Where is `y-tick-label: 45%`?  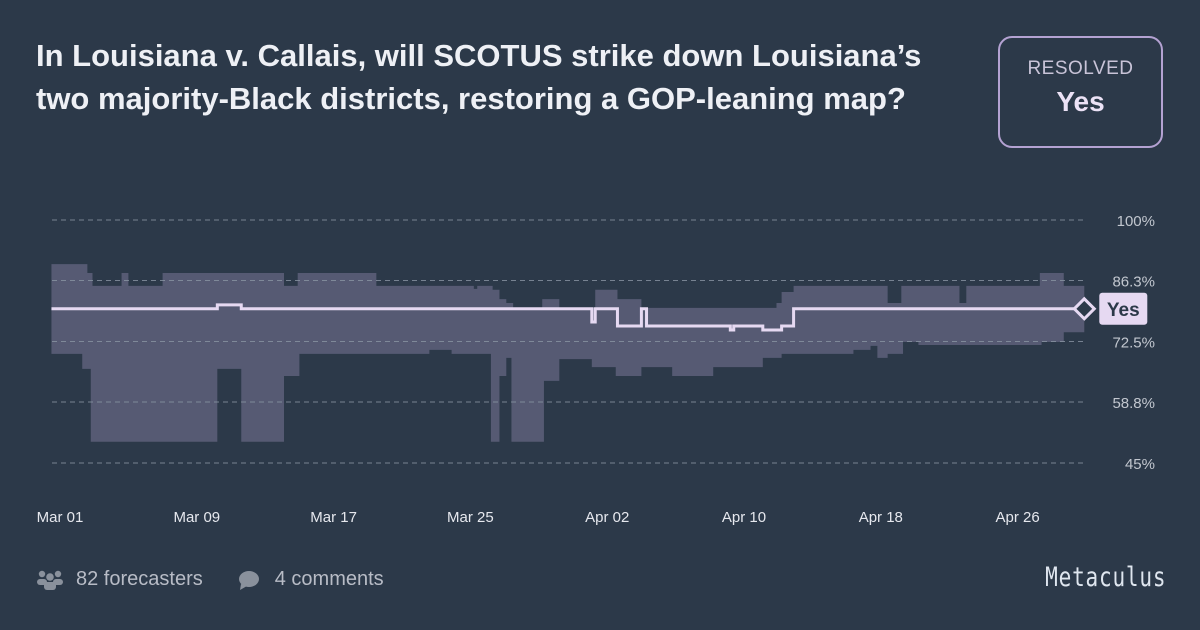 y-tick-label: 45% is located at coordinates (1140, 464).